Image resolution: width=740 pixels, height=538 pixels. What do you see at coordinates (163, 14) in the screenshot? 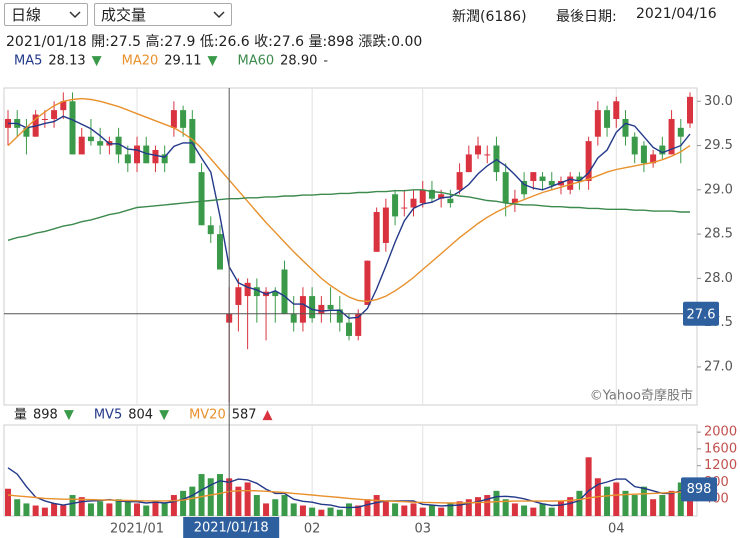
I see `indicator-dropdown: 成交量` at bounding box center [163, 14].